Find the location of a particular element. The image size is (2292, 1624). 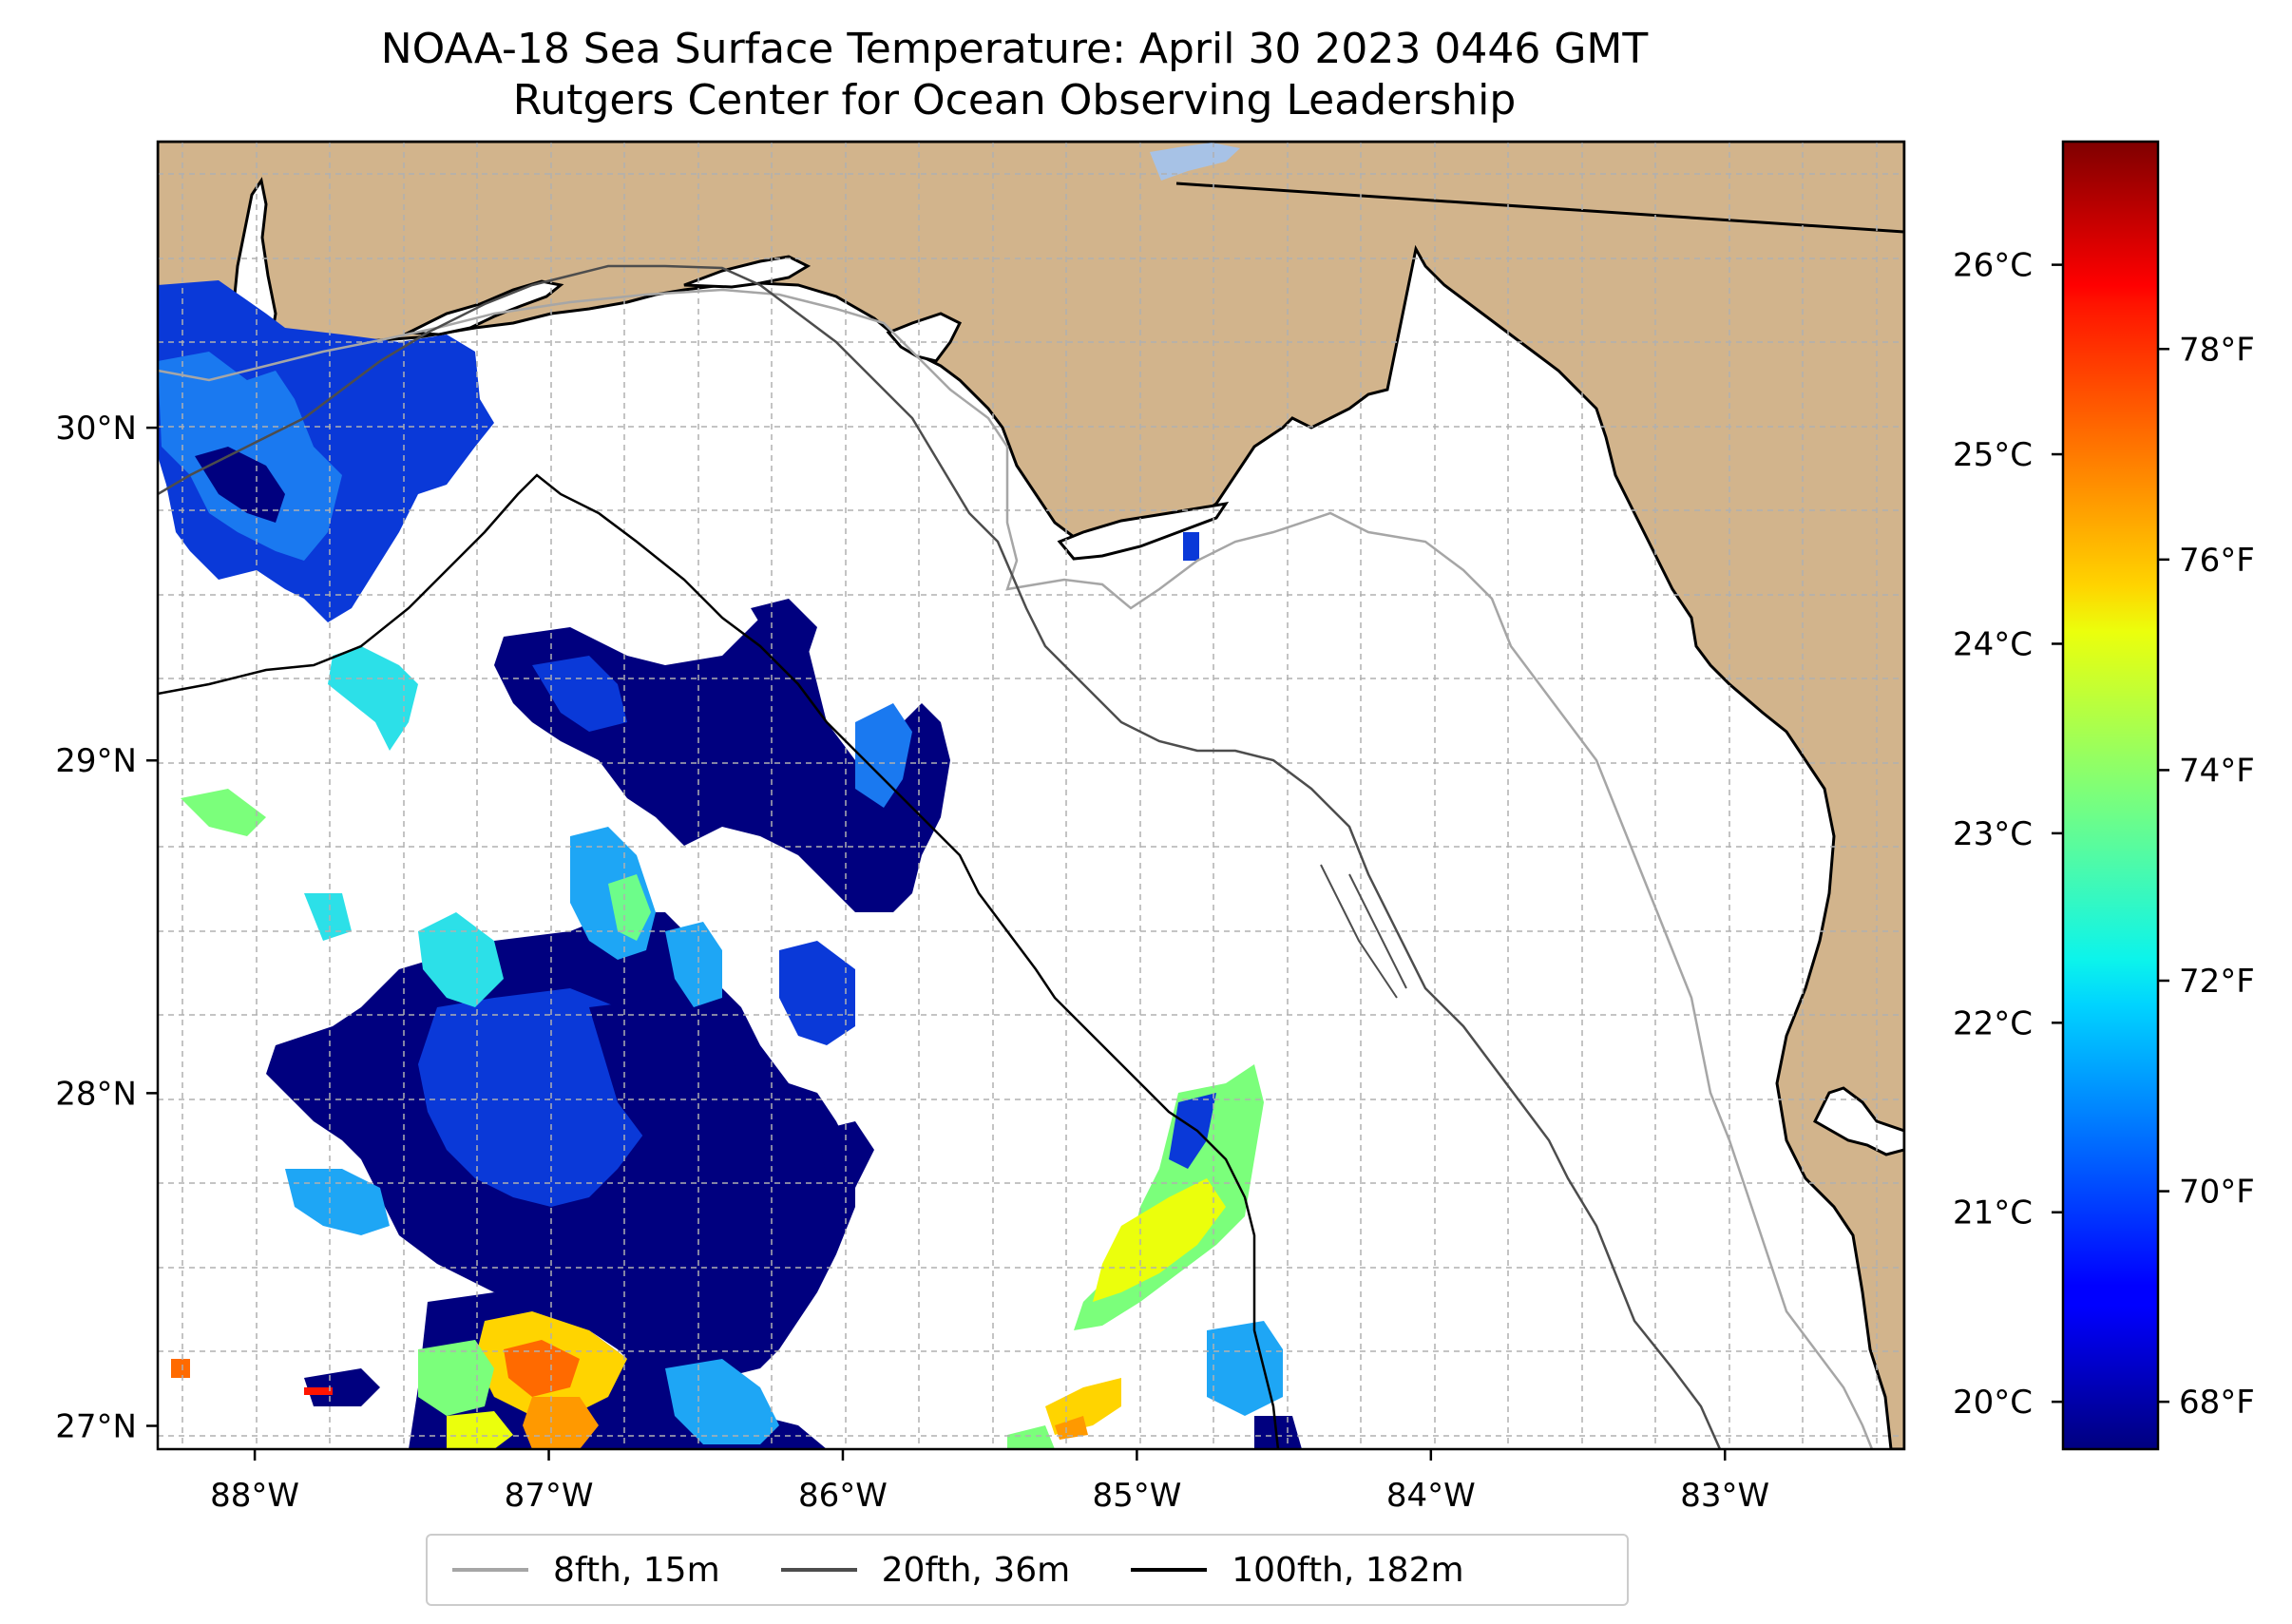

x-tick-label: 83°W is located at coordinates (1724, 1496).